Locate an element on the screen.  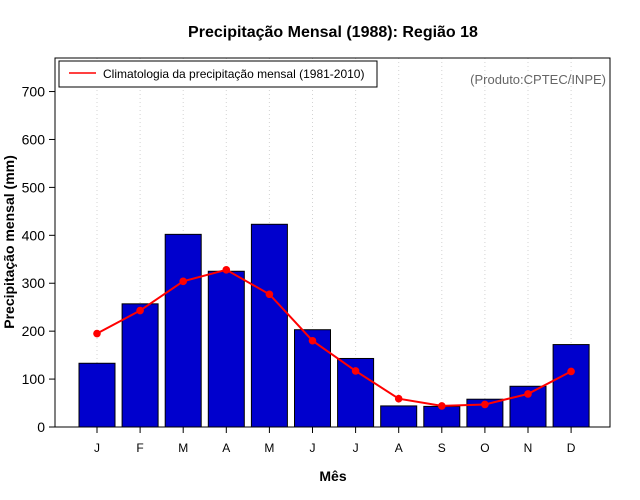
y-axis-title: Precipitação mensal (mm) is located at coordinates (9, 242).